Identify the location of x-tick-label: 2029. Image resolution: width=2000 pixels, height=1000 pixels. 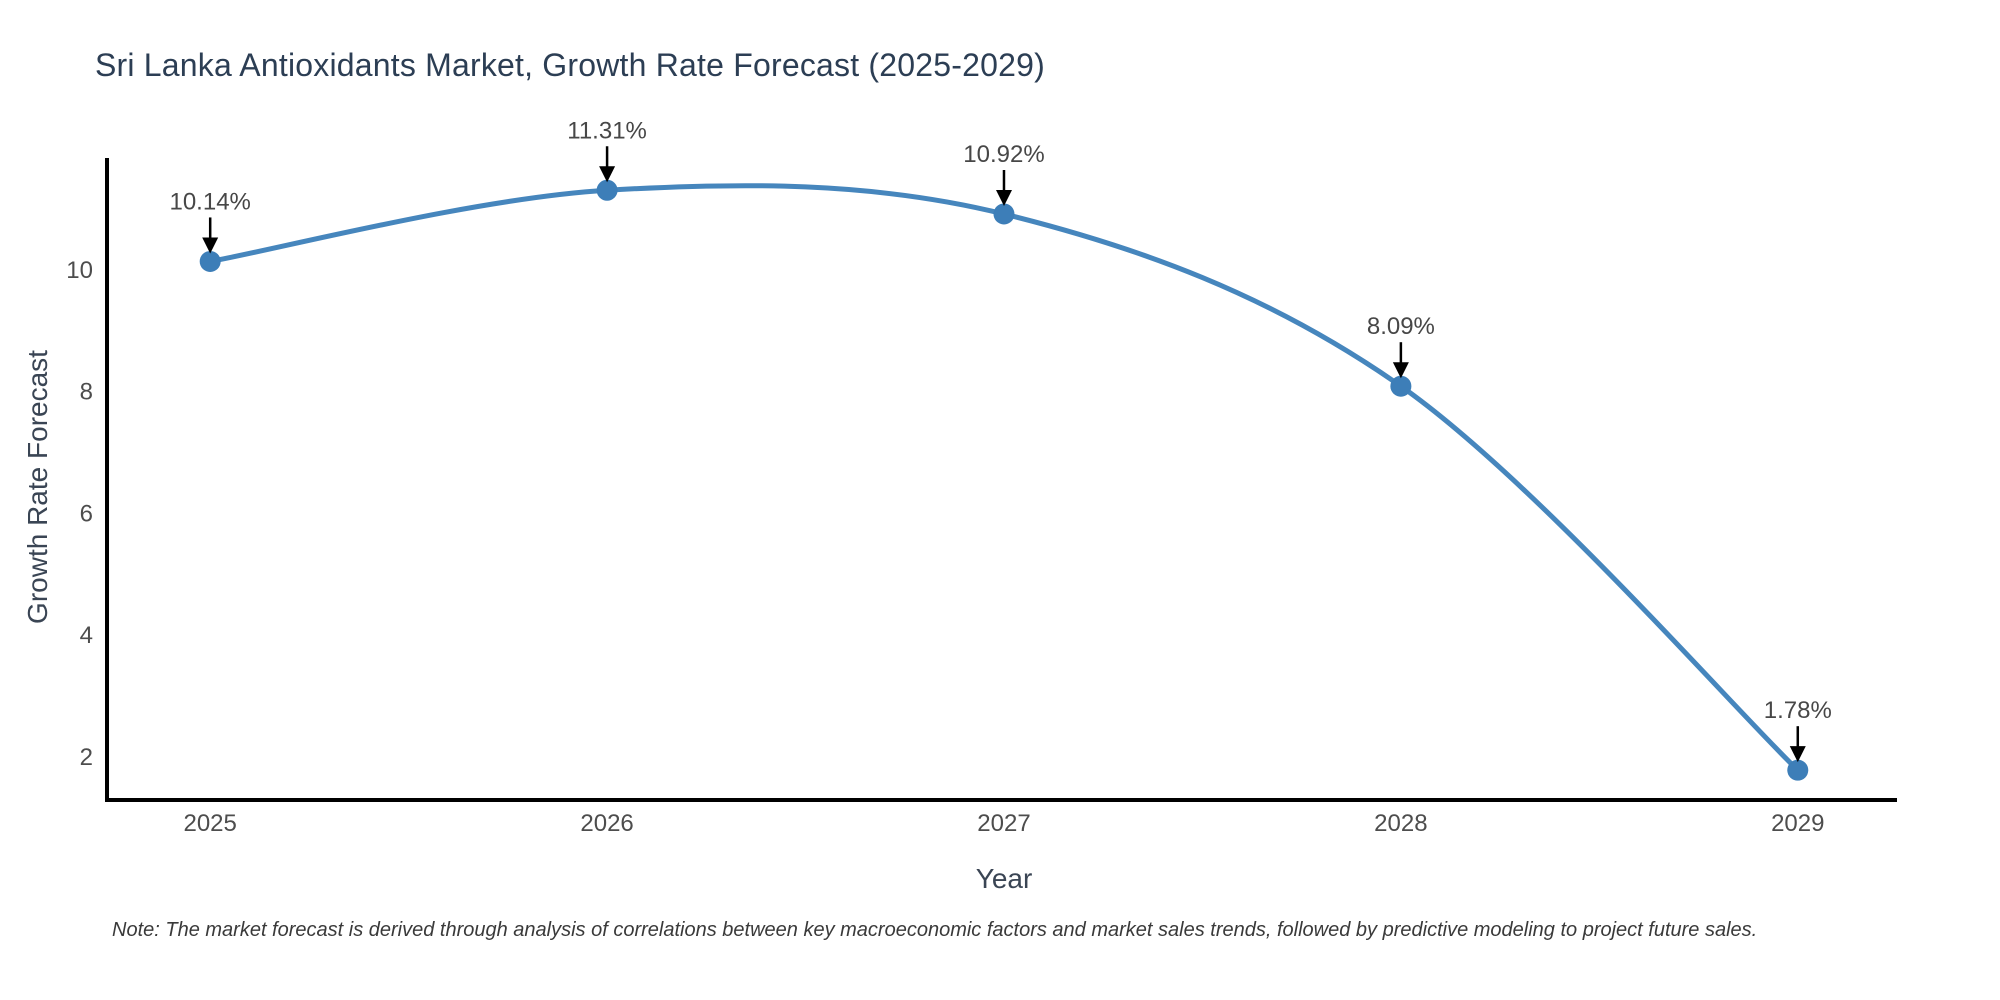
(1797, 823).